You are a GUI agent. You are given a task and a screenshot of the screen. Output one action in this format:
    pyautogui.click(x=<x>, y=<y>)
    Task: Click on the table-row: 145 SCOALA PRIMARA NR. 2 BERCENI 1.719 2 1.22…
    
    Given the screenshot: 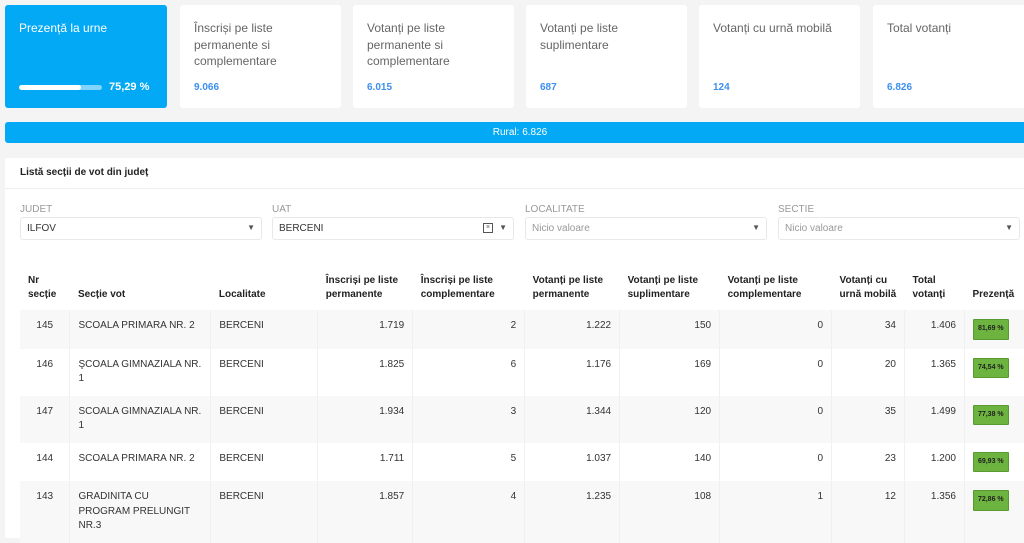 What is the action you would take?
    pyautogui.click(x=522, y=329)
    